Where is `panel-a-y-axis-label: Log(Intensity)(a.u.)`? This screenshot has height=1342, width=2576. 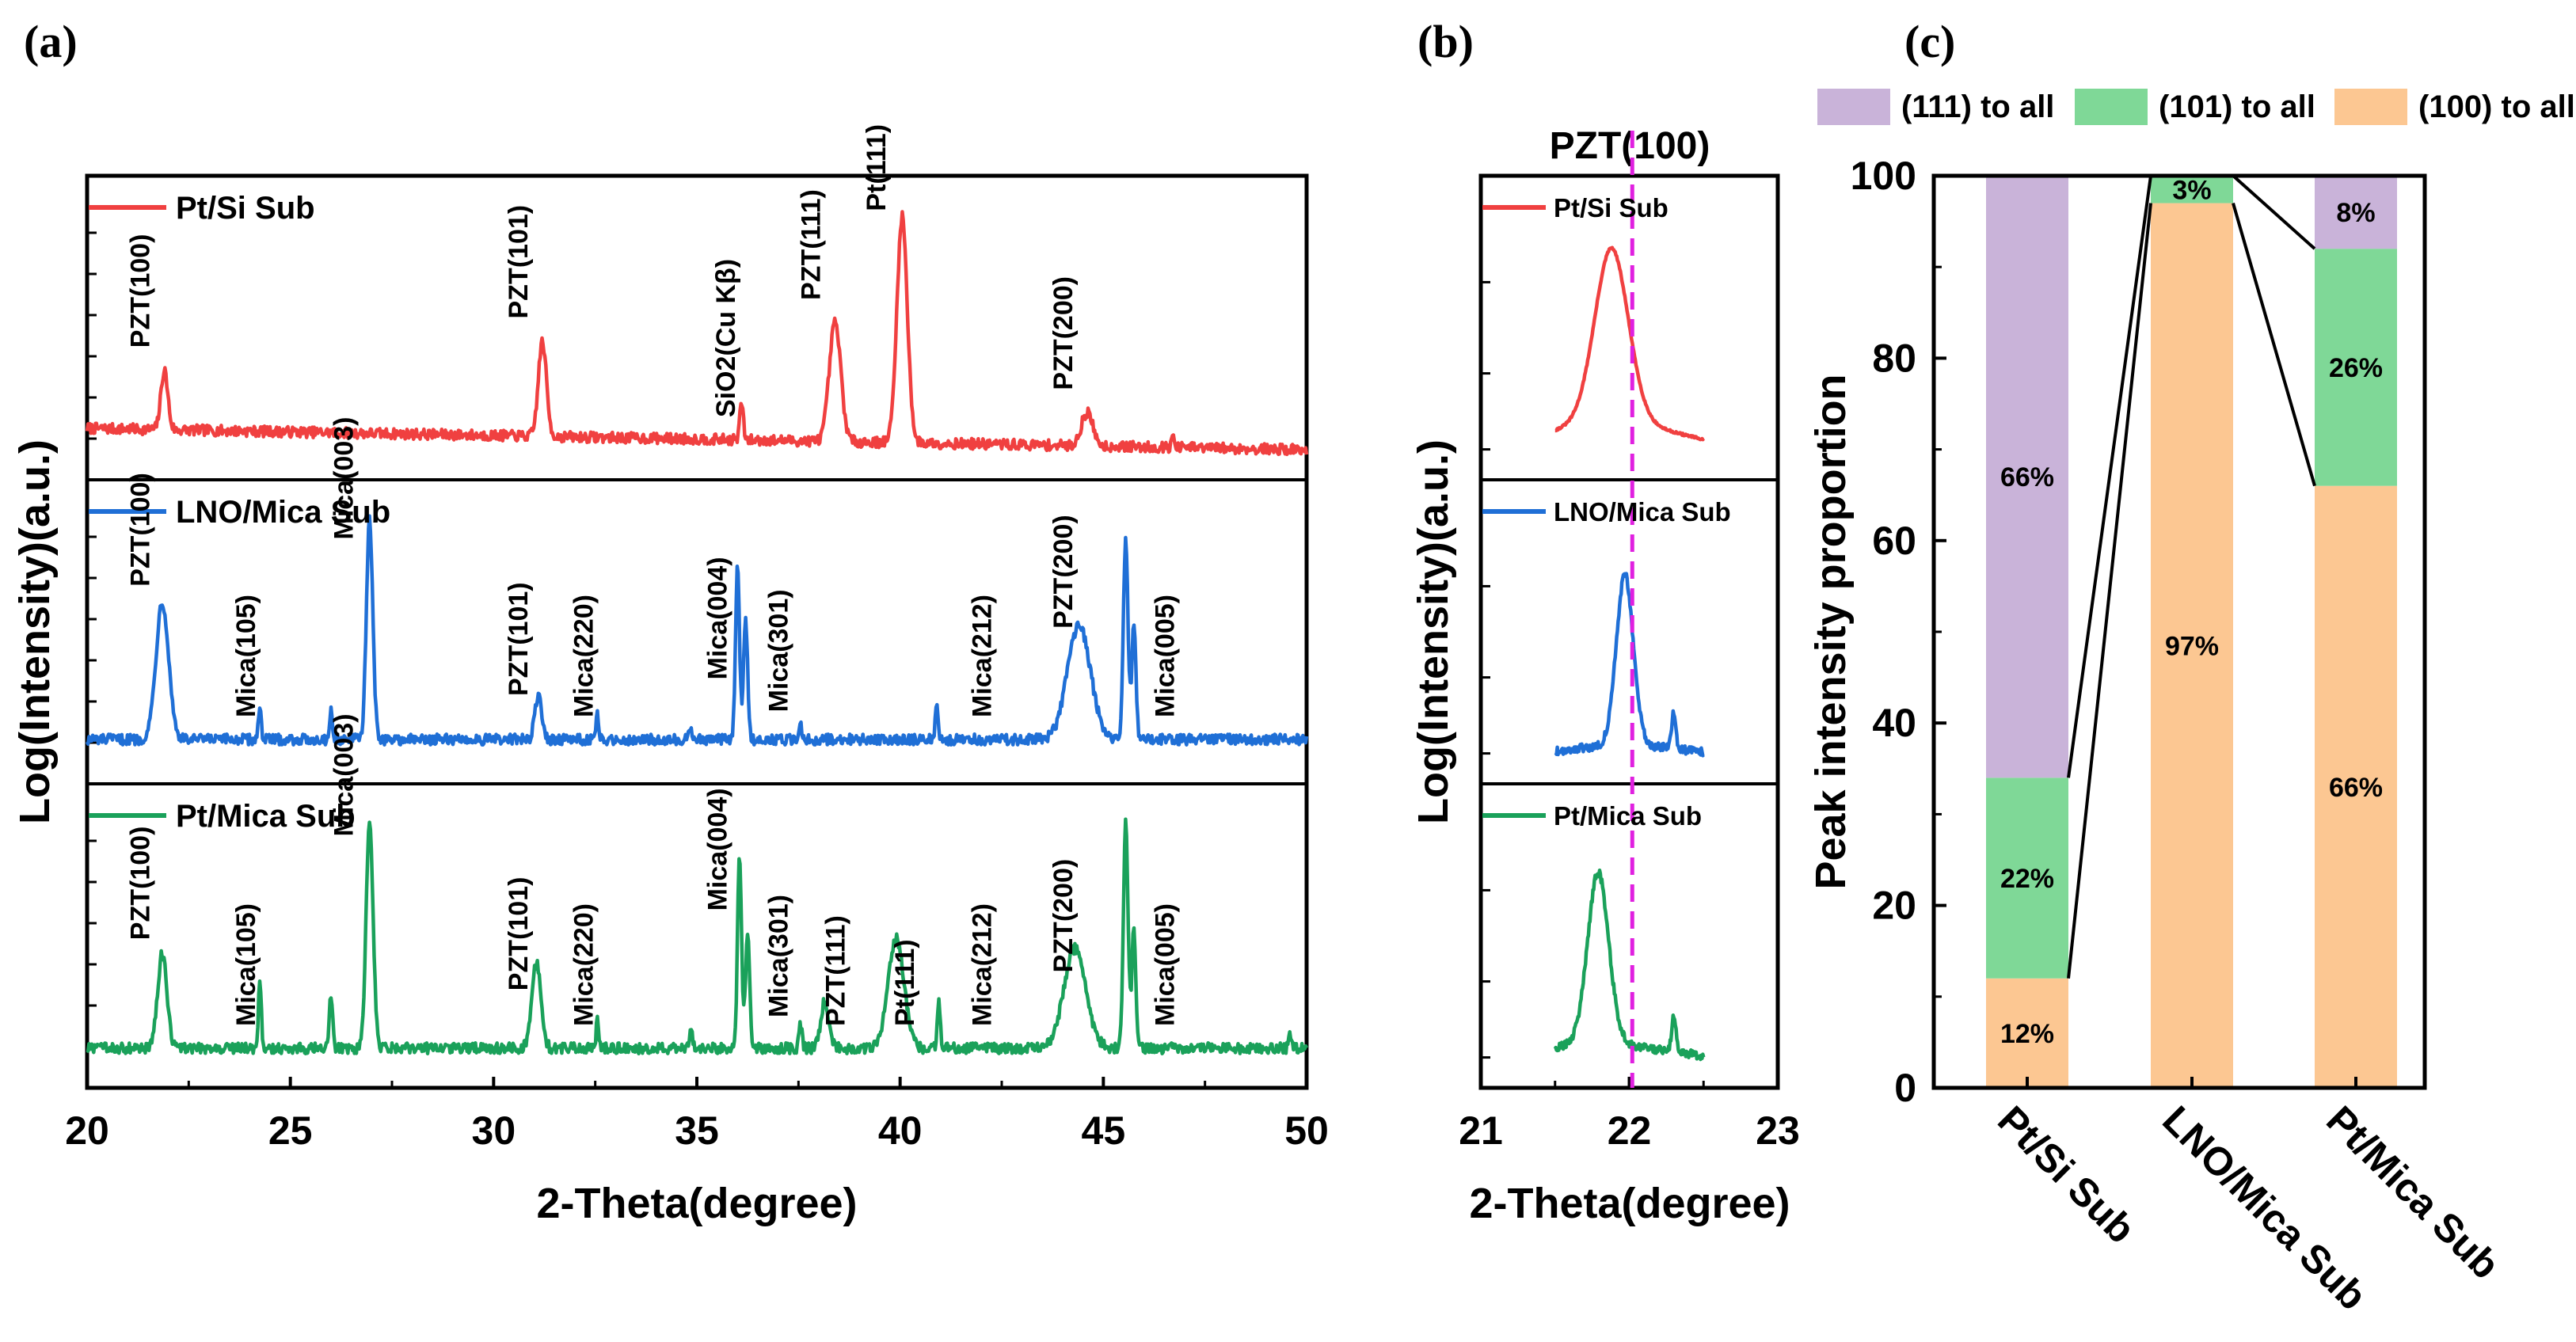 panel-a-y-axis-label: Log(Intensity)(a.u.) is located at coordinates (35, 631).